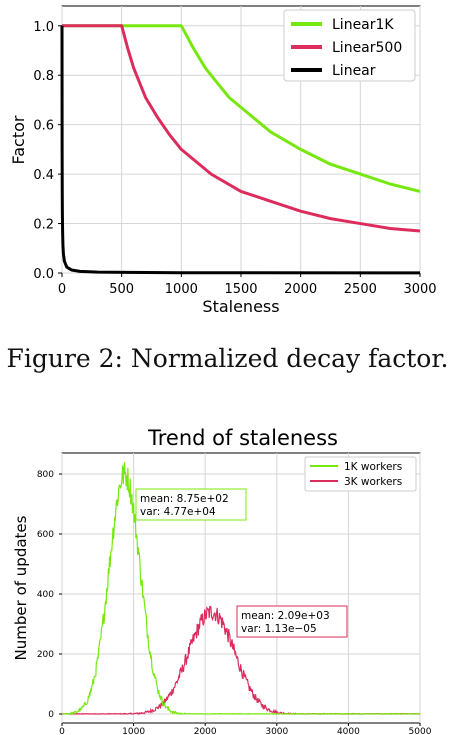  I want to click on y-tick-label: 0.2, so click(43, 225).